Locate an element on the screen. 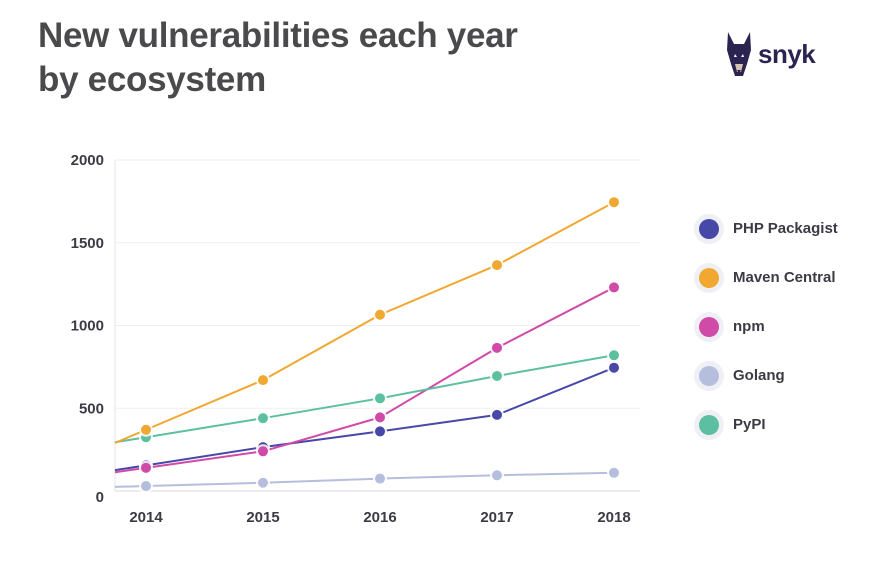  chart-legend: PHP Packagist Maven Central npm Golang PyPI is located at coordinates (766, 326).